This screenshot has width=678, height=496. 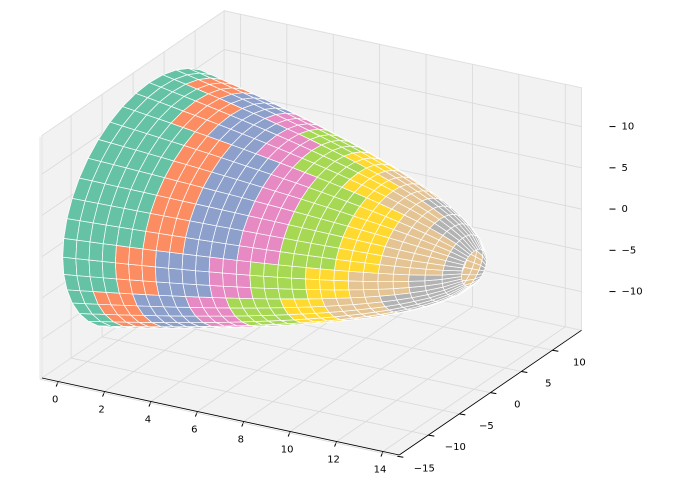 What do you see at coordinates (287, 450) in the screenshot?
I see `x-tick-label: 10` at bounding box center [287, 450].